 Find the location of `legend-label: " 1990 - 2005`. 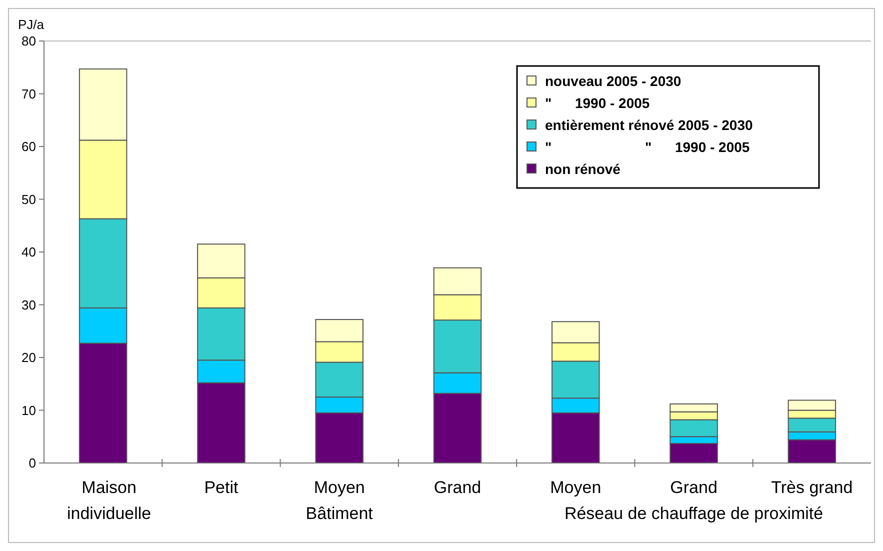

legend-label: " 1990 - 2005 is located at coordinates (597, 102).